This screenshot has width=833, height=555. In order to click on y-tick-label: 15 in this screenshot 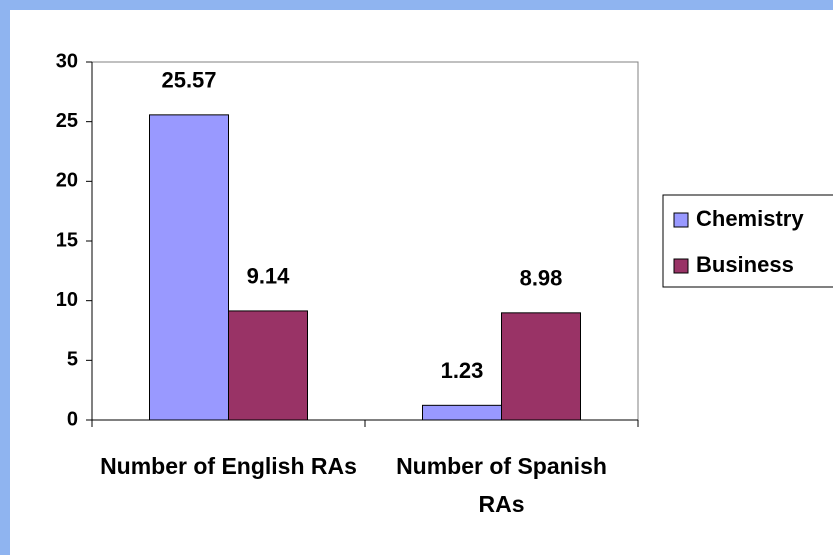, I will do `click(67, 240)`.